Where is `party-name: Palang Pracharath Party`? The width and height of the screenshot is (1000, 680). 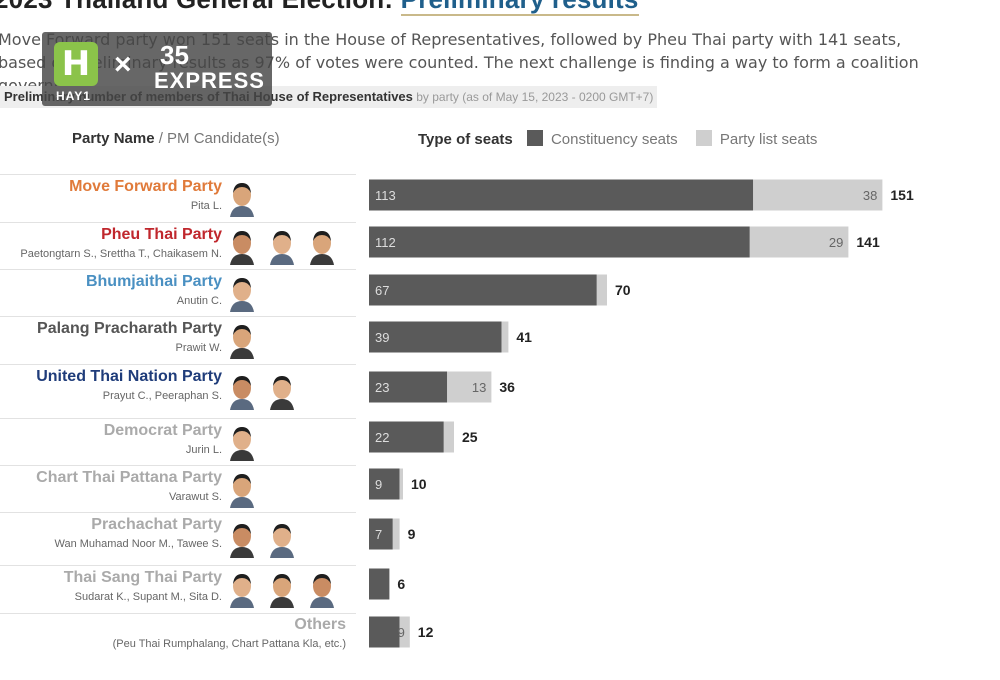 party-name: Palang Pracharath Party is located at coordinates (129, 328).